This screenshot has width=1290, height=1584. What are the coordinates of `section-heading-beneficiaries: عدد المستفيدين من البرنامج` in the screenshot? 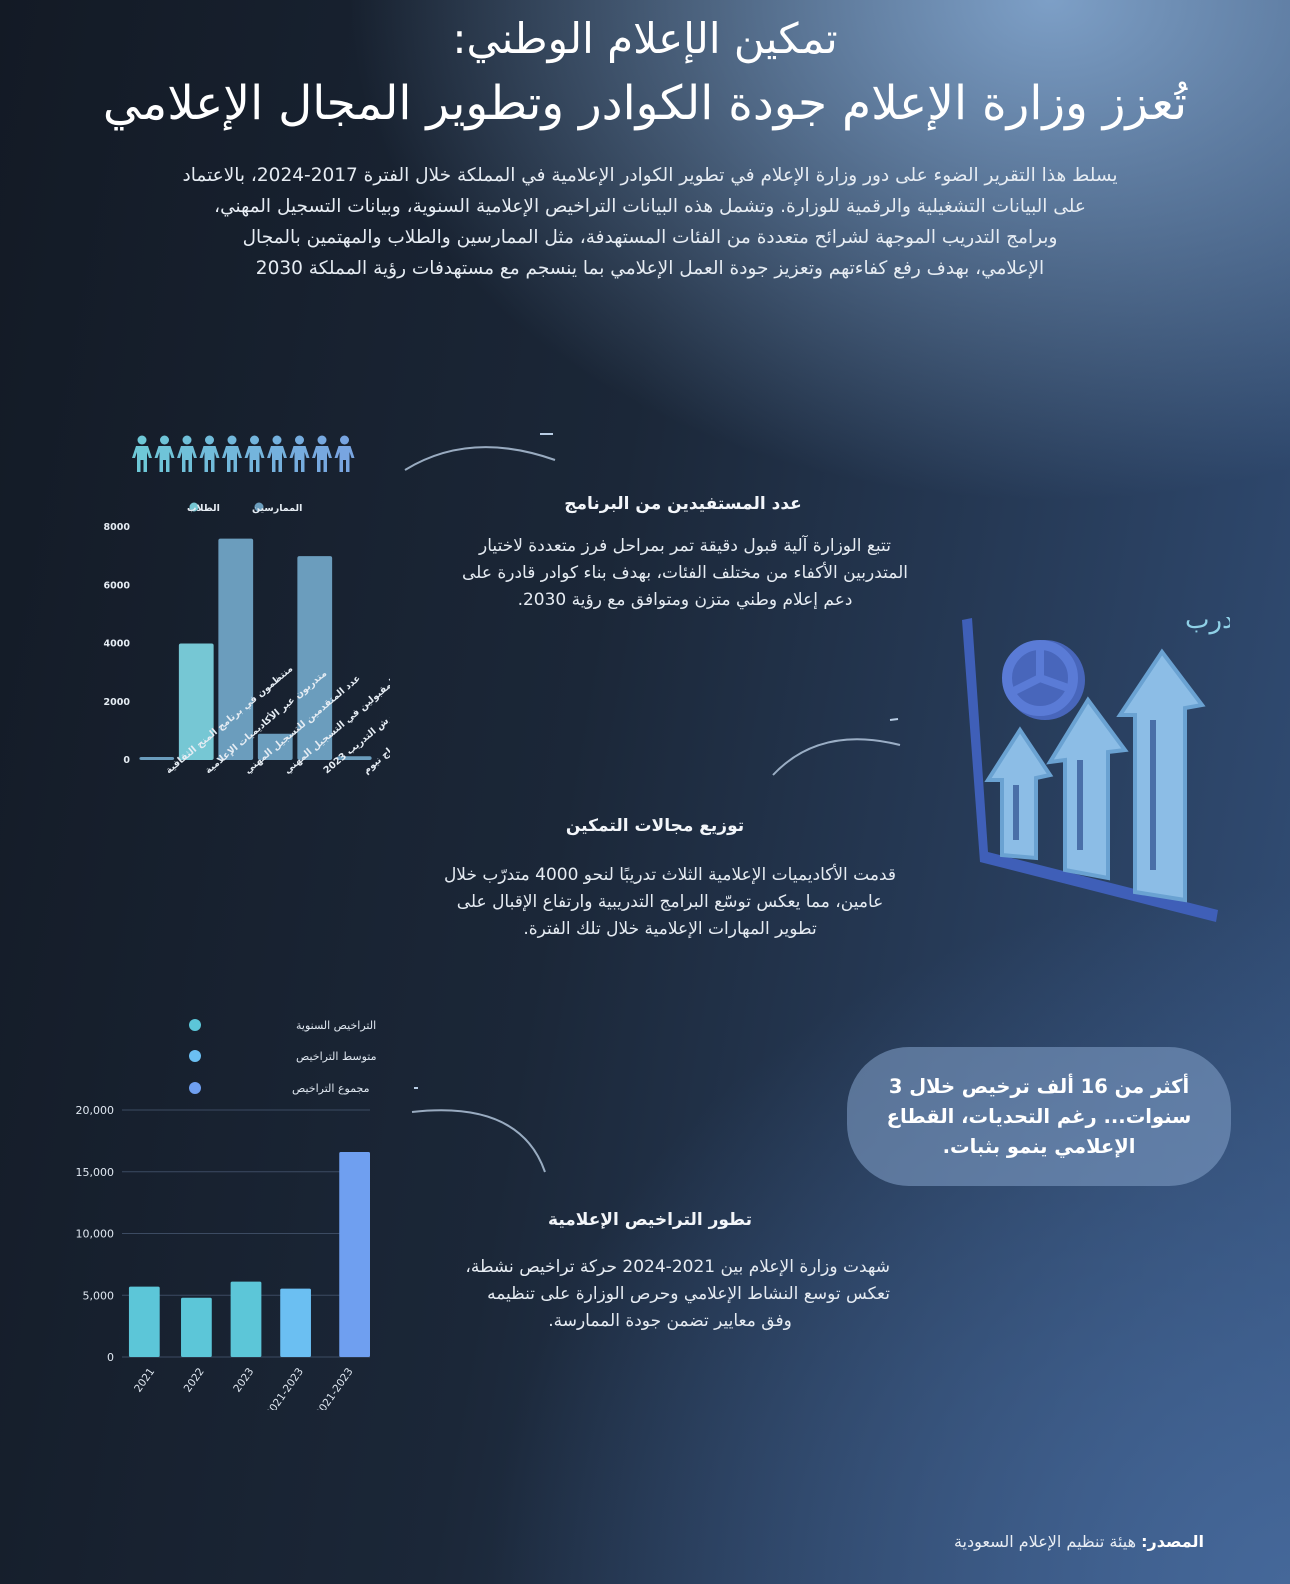 It's located at (683, 504).